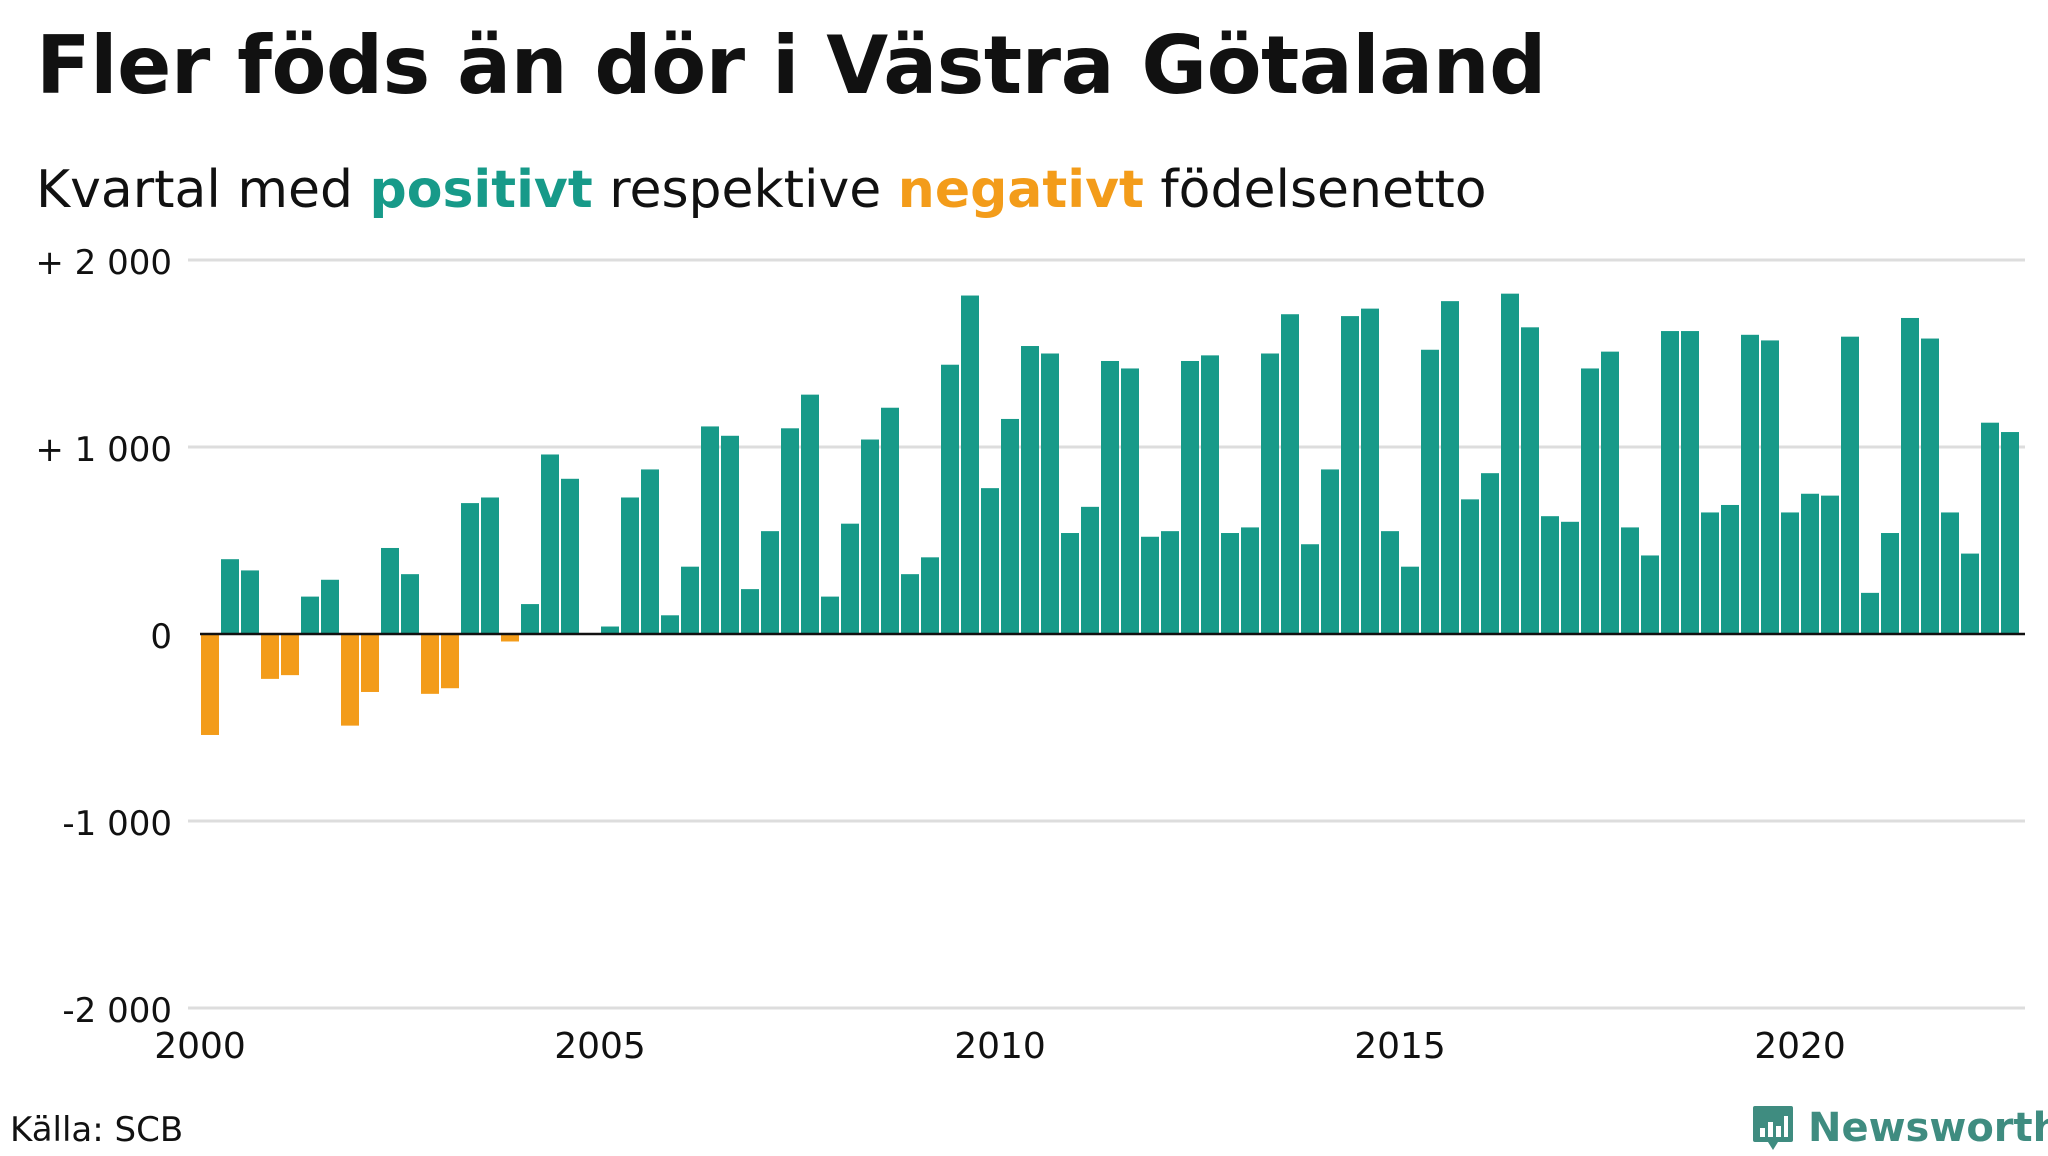  I want to click on newsworthy-logo-text: Newsworthy, so click(1928, 1128).